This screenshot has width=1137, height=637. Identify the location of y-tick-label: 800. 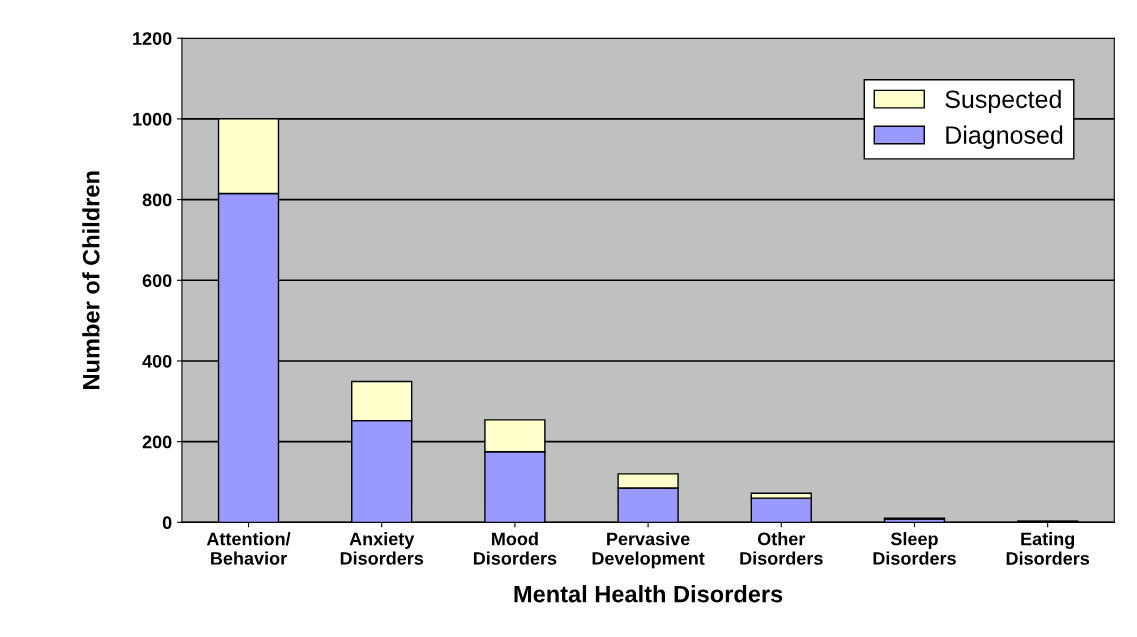
(157, 200).